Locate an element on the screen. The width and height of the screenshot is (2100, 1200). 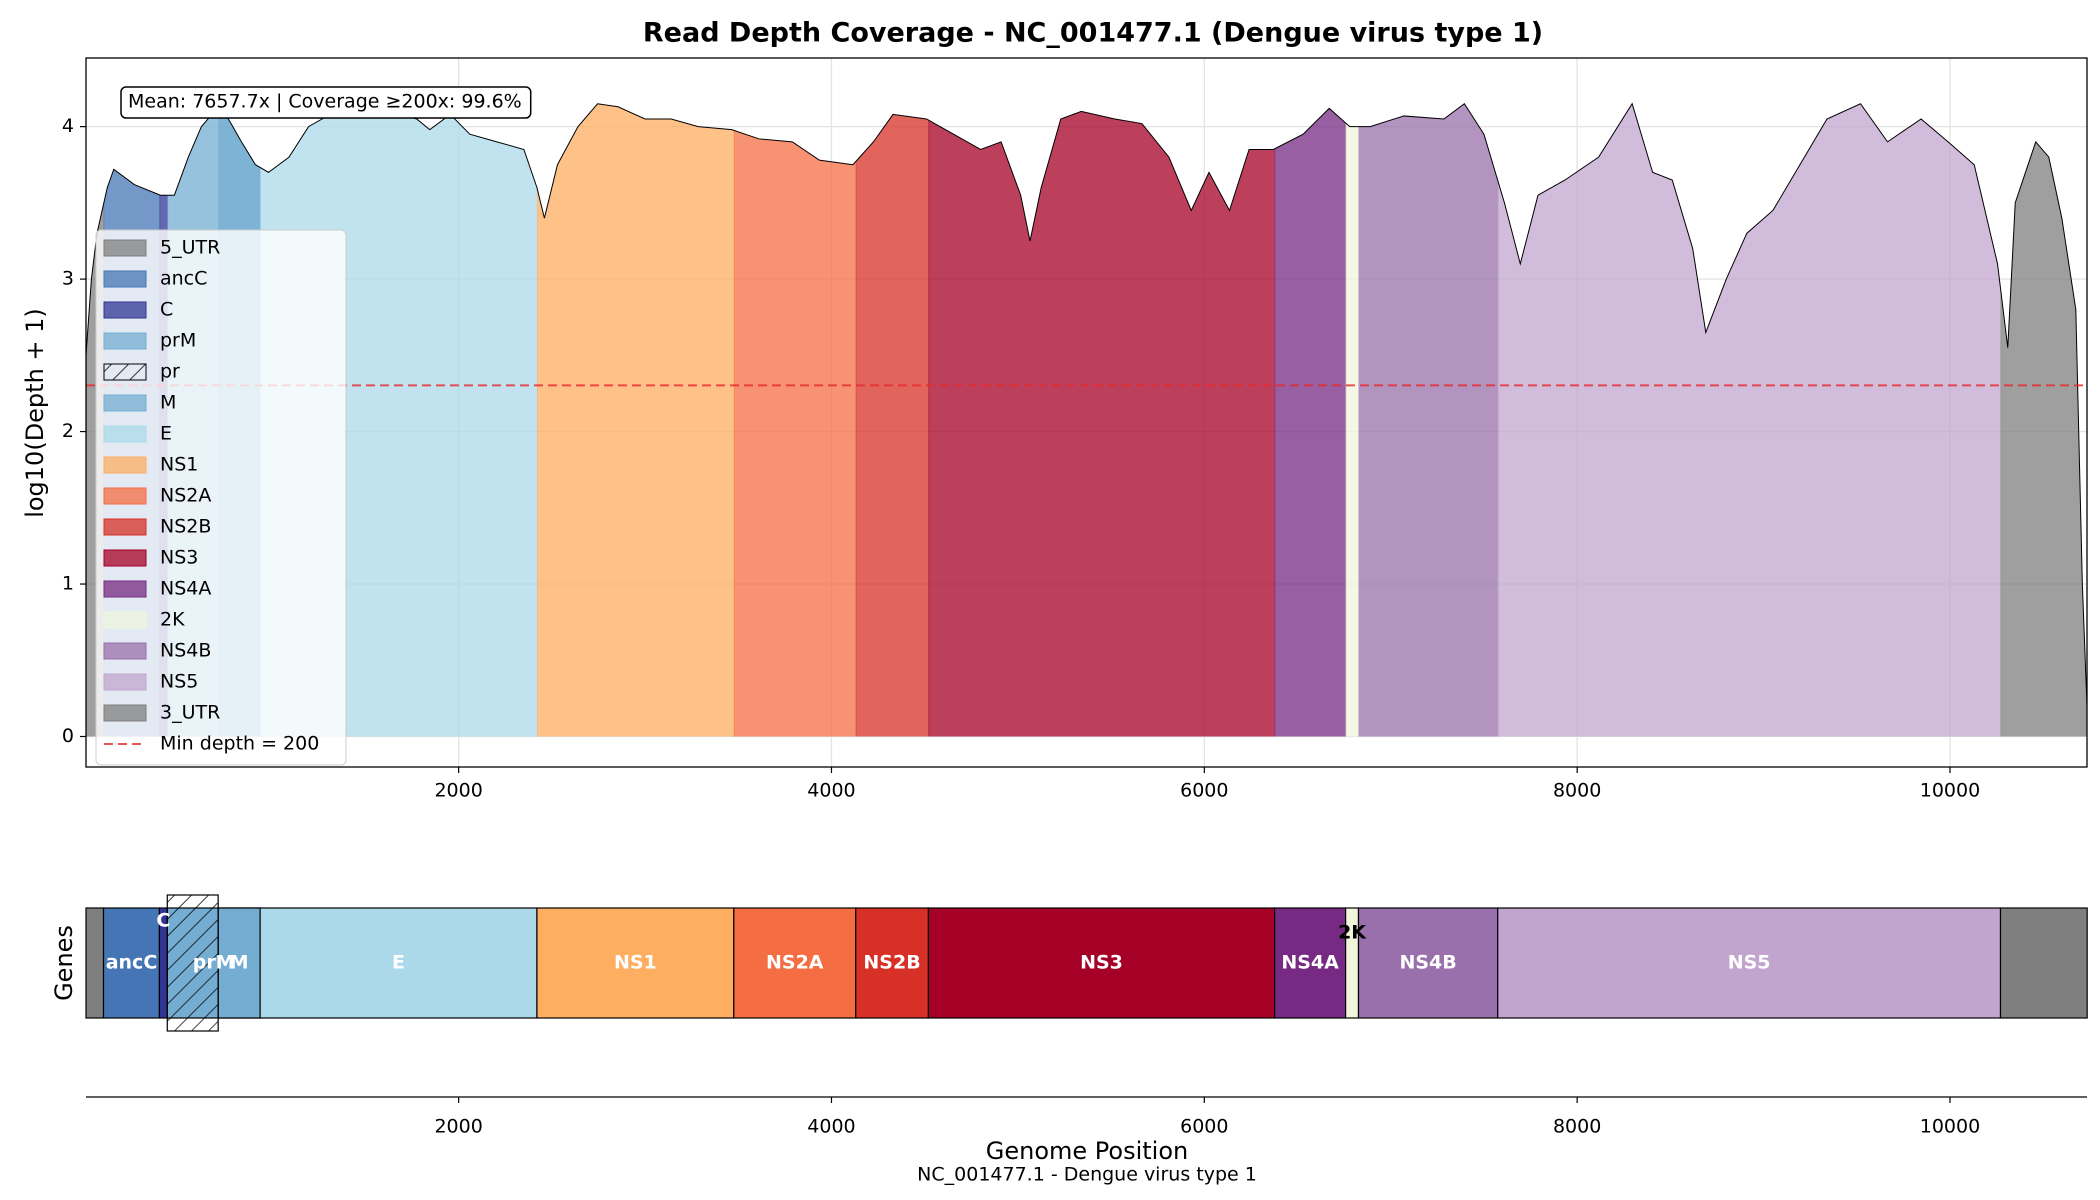
legend-label: NS1 is located at coordinates (179, 465).